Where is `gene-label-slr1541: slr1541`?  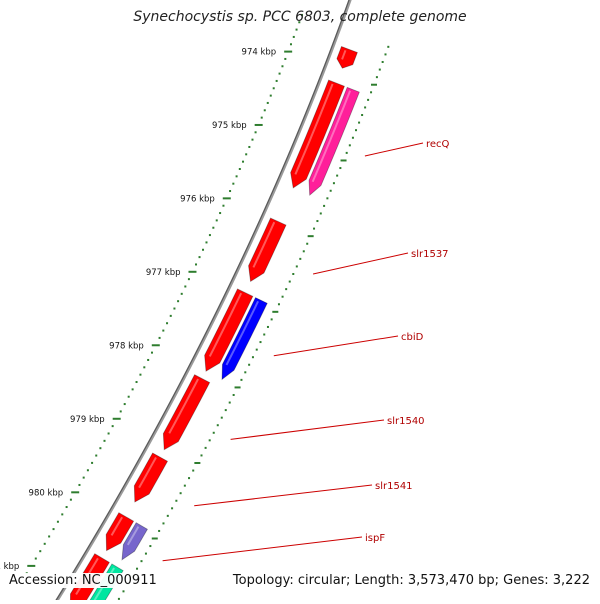 gene-label-slr1541: slr1541 is located at coordinates (394, 486).